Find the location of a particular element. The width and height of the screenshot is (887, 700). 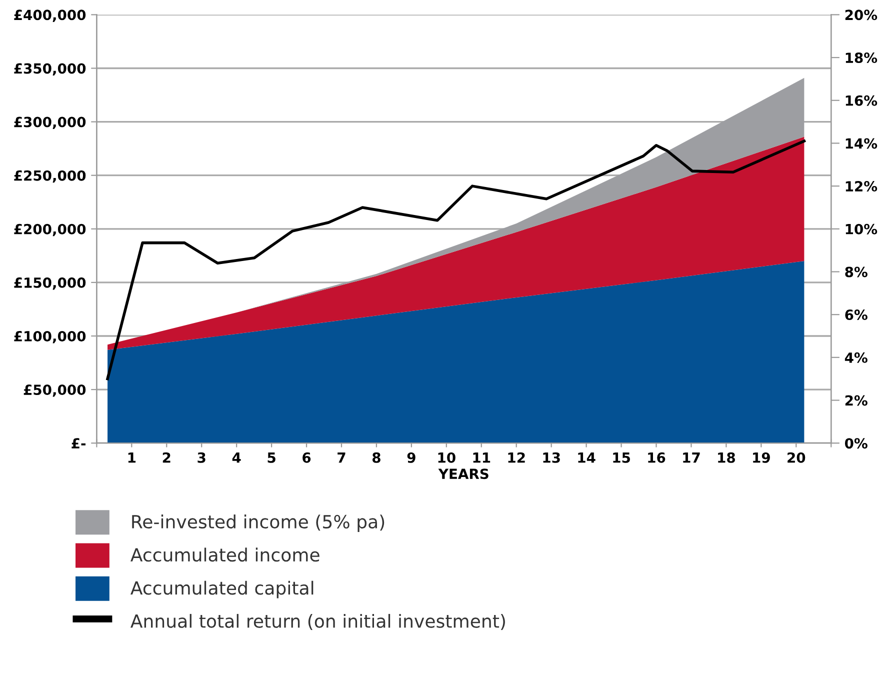

x-tick-label: 15 is located at coordinates (621, 457).